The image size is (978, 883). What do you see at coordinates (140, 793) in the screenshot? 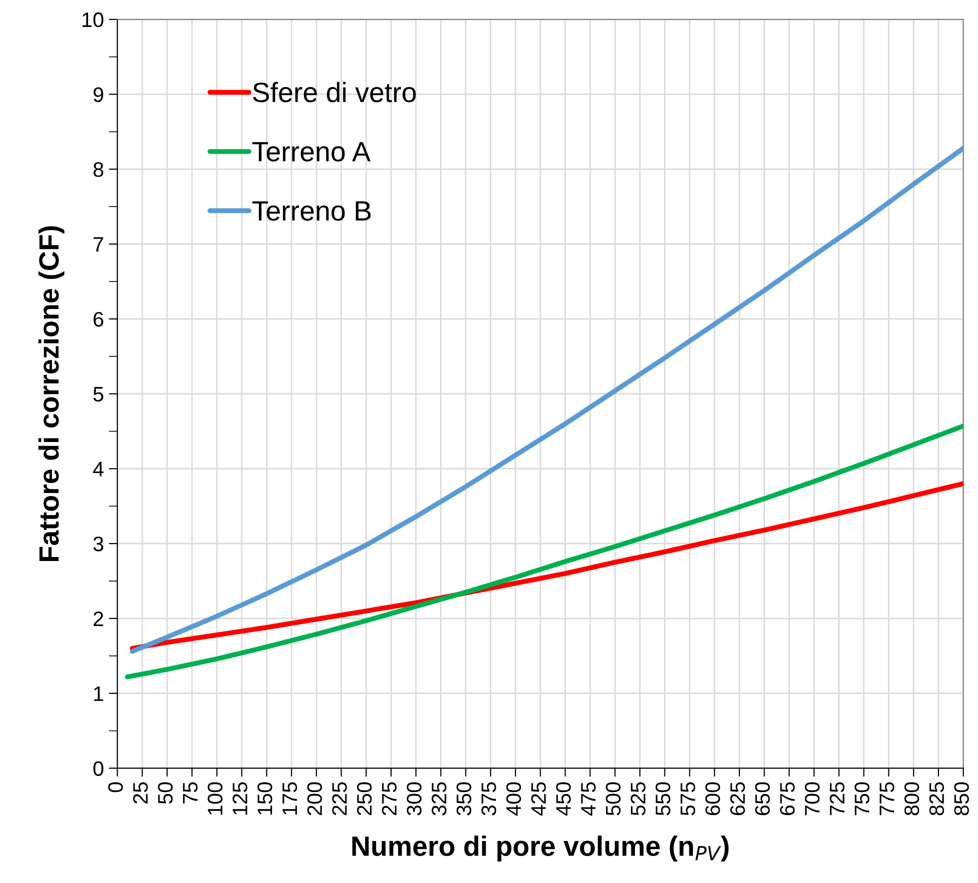
I see `x-tick-label: 25` at bounding box center [140, 793].